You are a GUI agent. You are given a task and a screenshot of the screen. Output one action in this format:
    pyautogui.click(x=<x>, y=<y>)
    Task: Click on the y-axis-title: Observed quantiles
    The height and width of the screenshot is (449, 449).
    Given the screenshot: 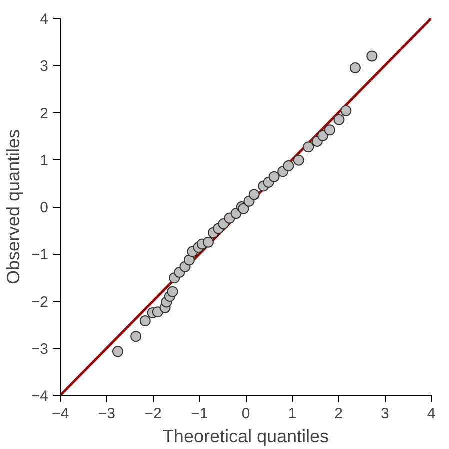 What is the action you would take?
    pyautogui.click(x=13, y=207)
    